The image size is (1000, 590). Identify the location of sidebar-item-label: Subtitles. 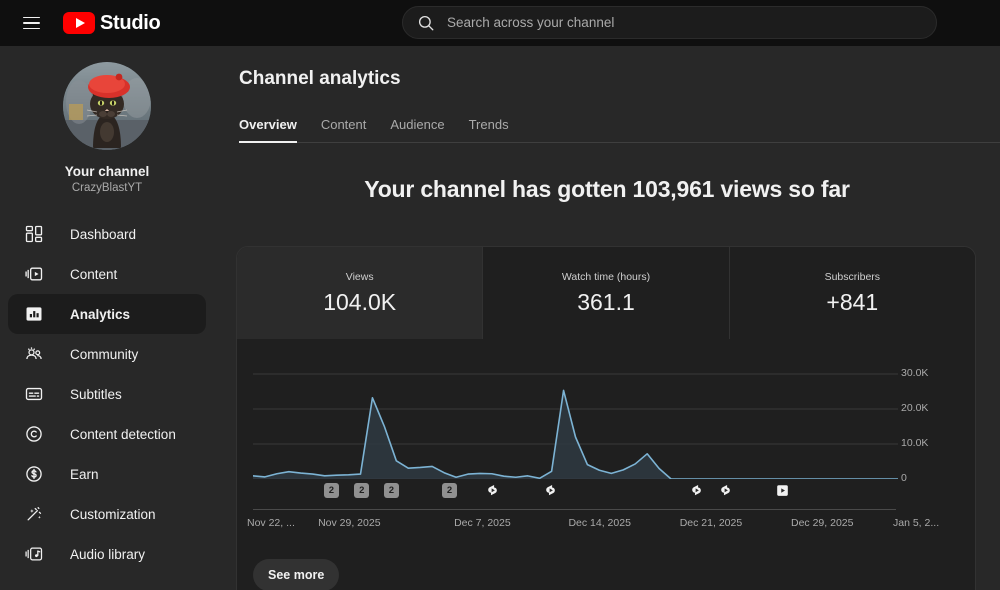
(96, 394).